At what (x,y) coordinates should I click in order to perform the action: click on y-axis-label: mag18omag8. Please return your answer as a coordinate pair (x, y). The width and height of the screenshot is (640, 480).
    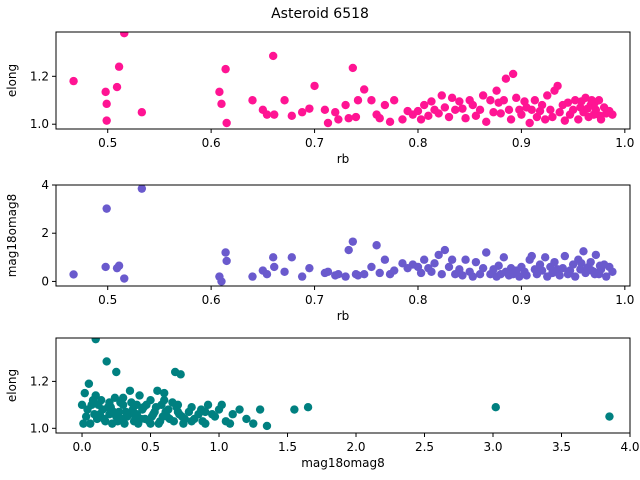
    Looking at the image, I should click on (12, 236).